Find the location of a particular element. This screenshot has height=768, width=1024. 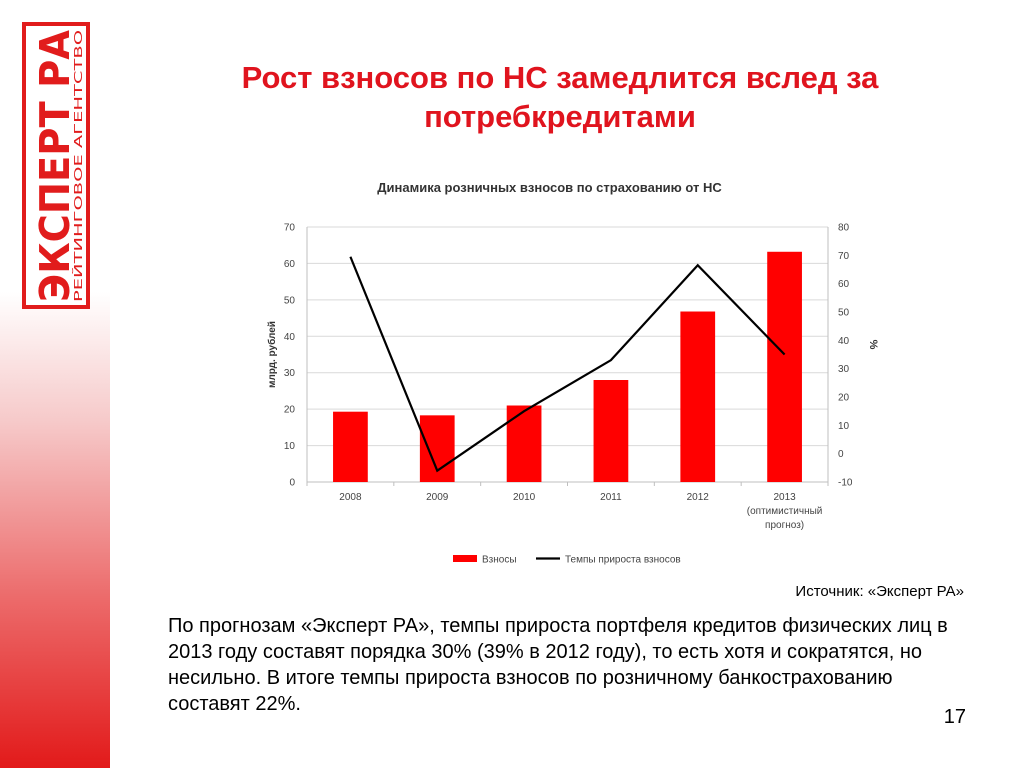

bar-2009 is located at coordinates (437, 448).